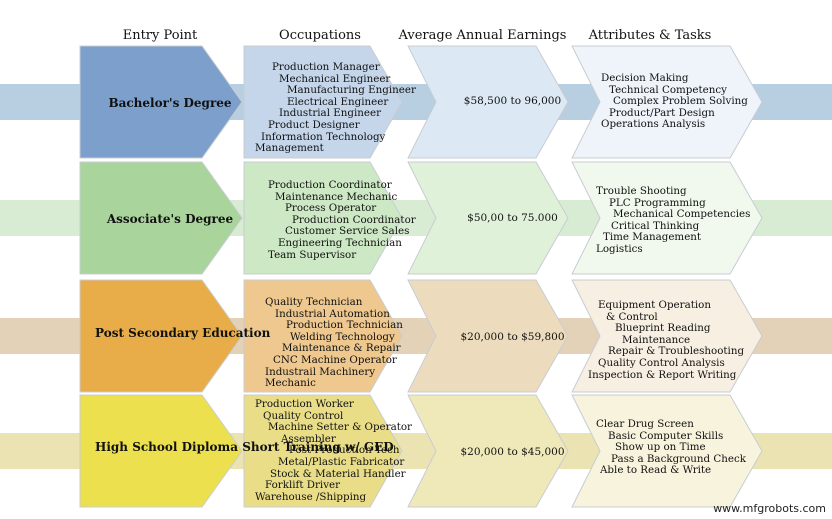 Image resolution: width=832 pixels, height=519 pixels. Describe the element at coordinates (663, 328) in the screenshot. I see `attribute-item: Blueprint Reading` at that location.